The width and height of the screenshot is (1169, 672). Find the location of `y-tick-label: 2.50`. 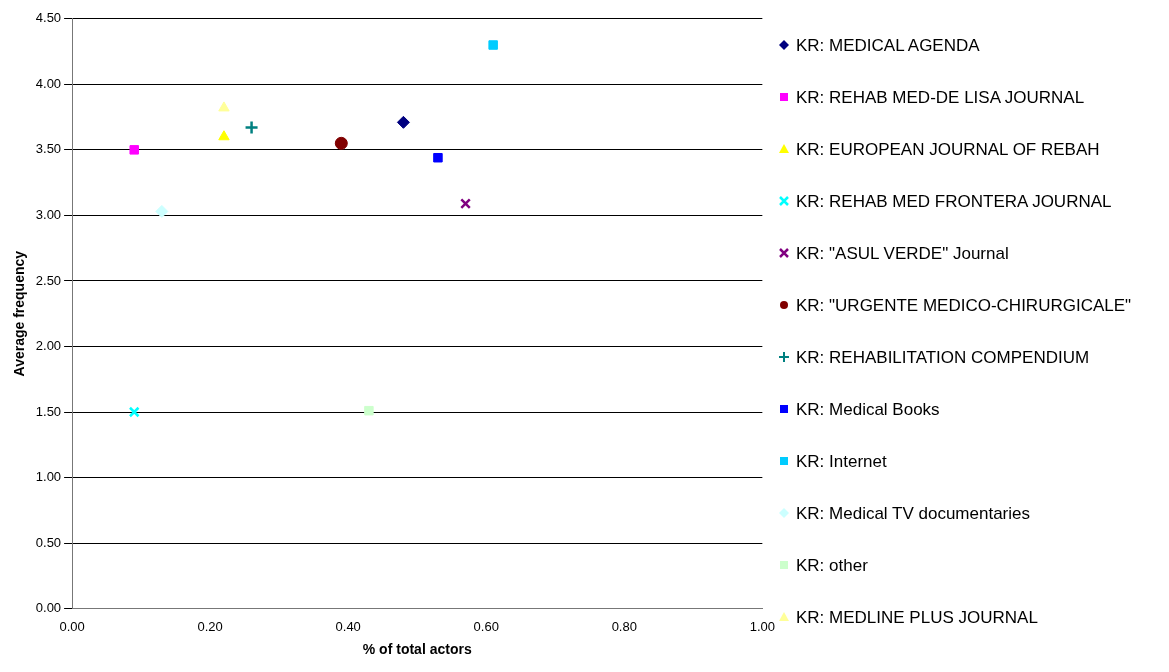

y-tick-label: 2.50 is located at coordinates (48, 280).